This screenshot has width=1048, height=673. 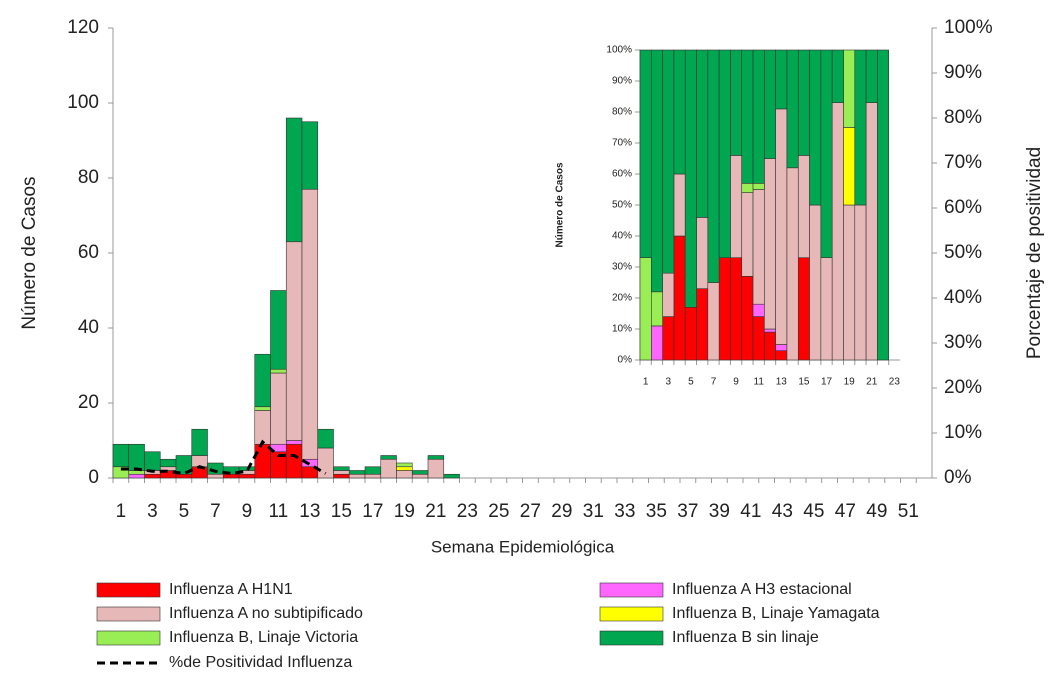 I want to click on x-tick-label: 51, so click(x=908, y=511).